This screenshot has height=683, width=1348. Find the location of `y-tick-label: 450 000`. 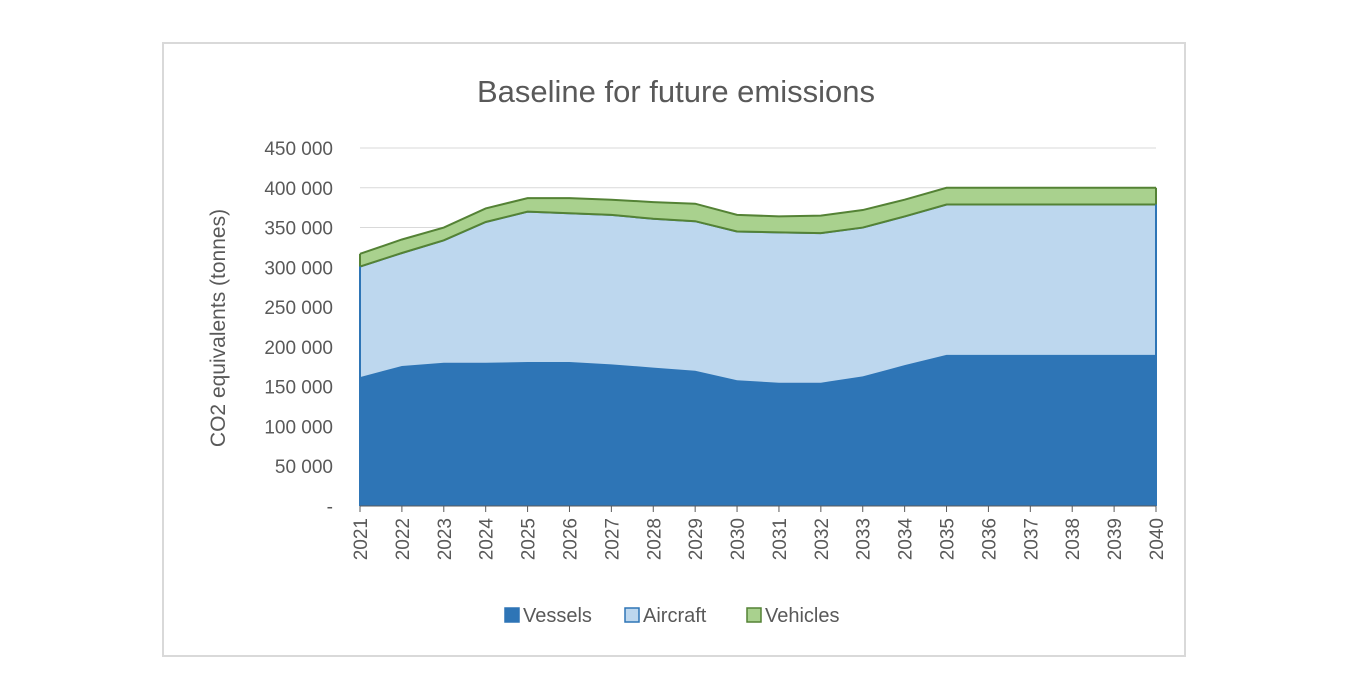

y-tick-label: 450 000 is located at coordinates (298, 149).